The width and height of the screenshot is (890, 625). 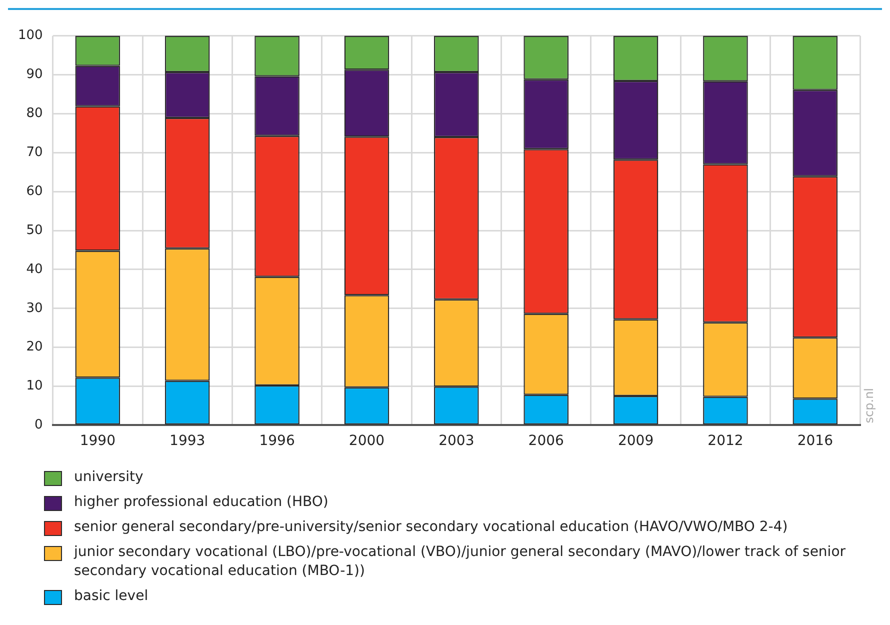 I want to click on y-tick-label: 70, so click(x=34, y=152).